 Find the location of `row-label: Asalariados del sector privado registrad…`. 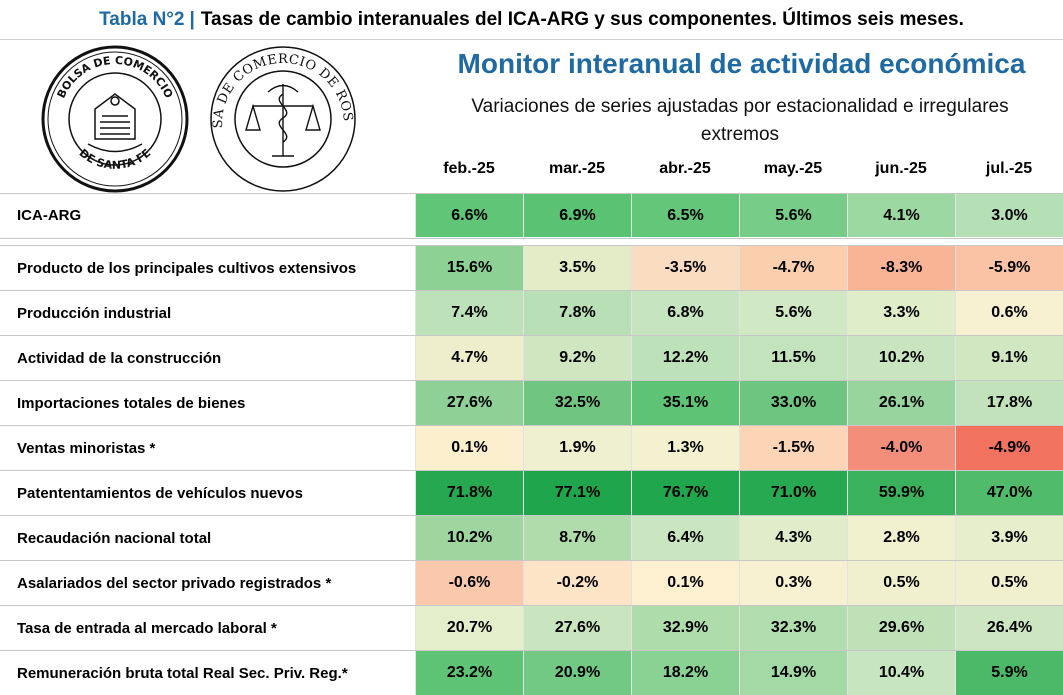

row-label: Asalariados del sector privado registrad… is located at coordinates (207, 583).